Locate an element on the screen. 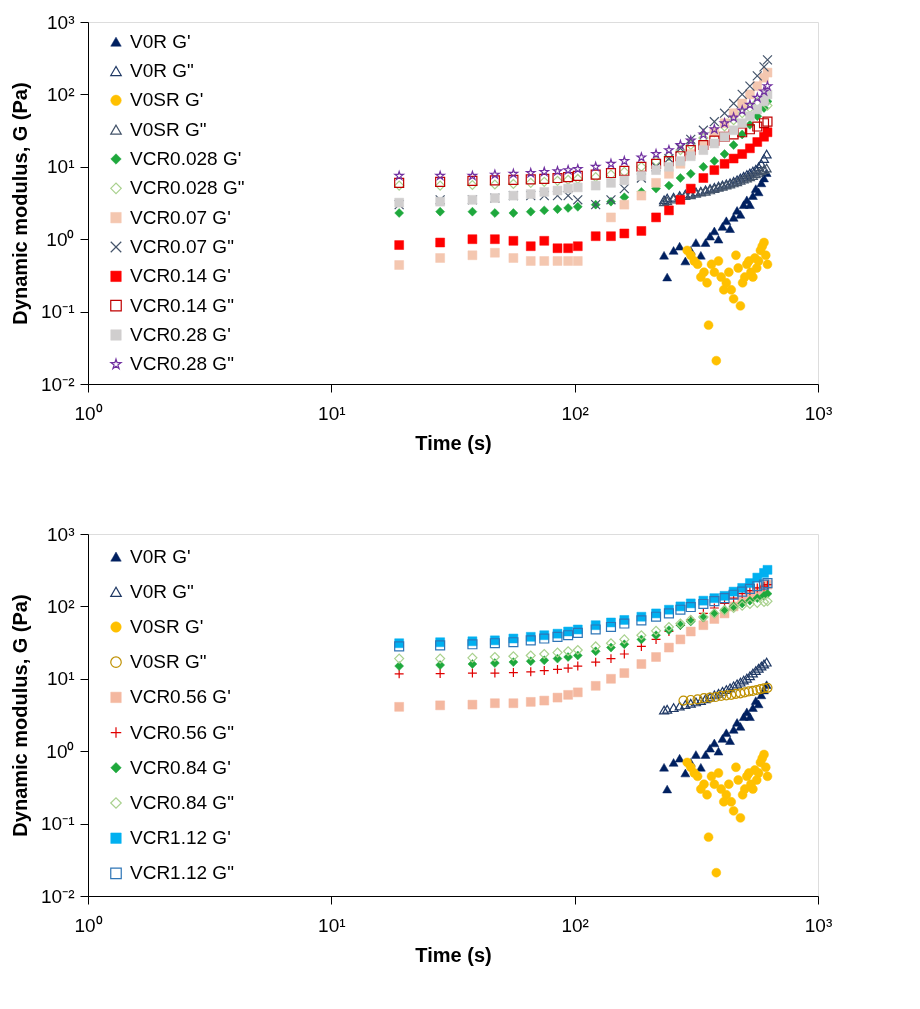 Image resolution: width=920 pixels, height=1009 pixels. legend-label: VCR0.028 G' is located at coordinates (186, 158).